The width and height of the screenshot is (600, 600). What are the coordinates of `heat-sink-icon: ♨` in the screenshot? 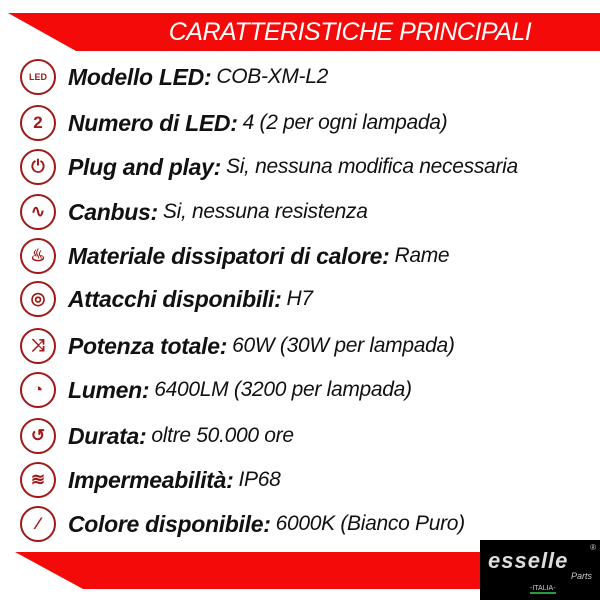 It's located at (38, 256).